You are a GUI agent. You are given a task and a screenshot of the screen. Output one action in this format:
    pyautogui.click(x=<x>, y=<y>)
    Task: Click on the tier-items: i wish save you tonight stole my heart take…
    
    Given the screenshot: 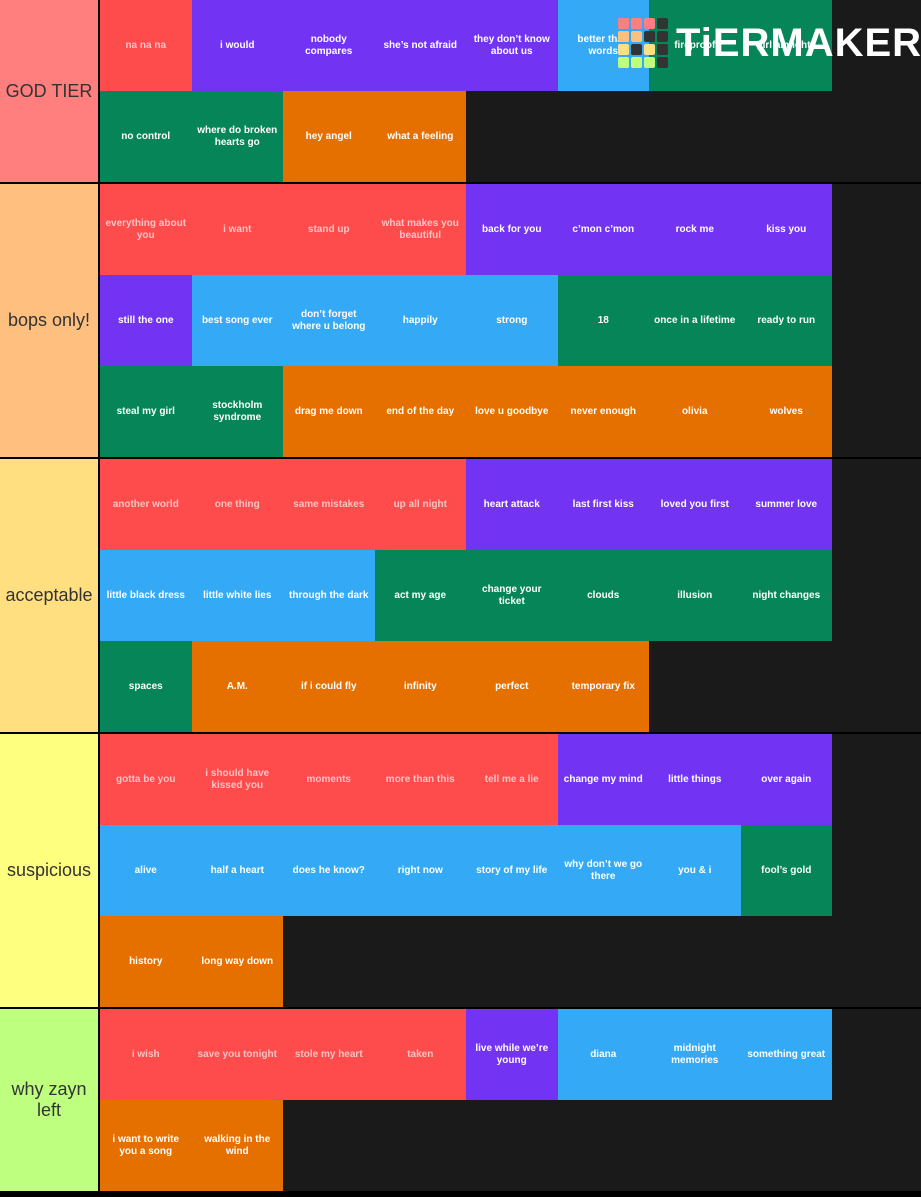 What is the action you would take?
    pyautogui.click(x=466, y=1100)
    